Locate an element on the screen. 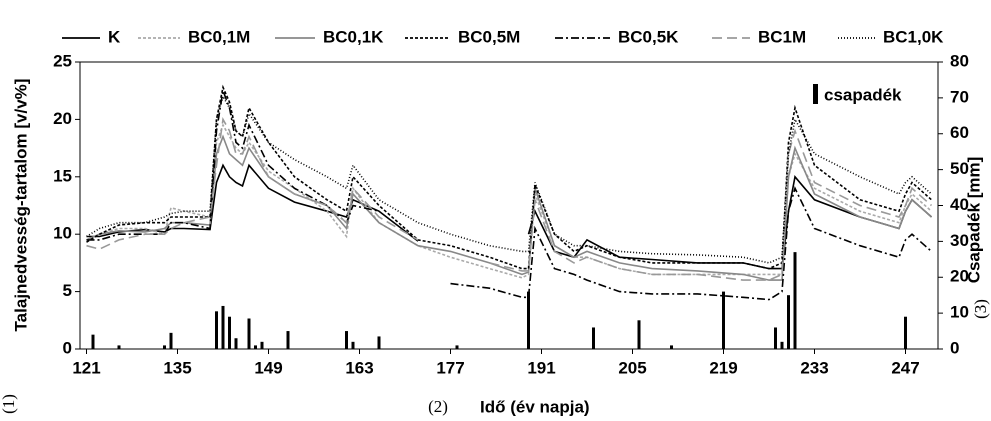 The image size is (991, 421). x-tick-label: 121 is located at coordinates (86, 367).